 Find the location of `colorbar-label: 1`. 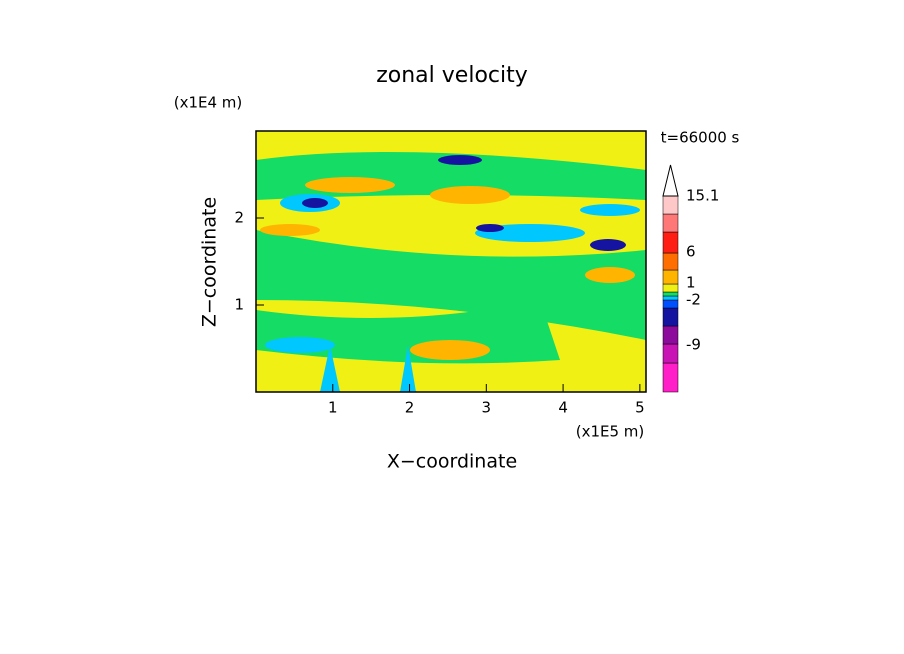

colorbar-label: 1 is located at coordinates (691, 283).